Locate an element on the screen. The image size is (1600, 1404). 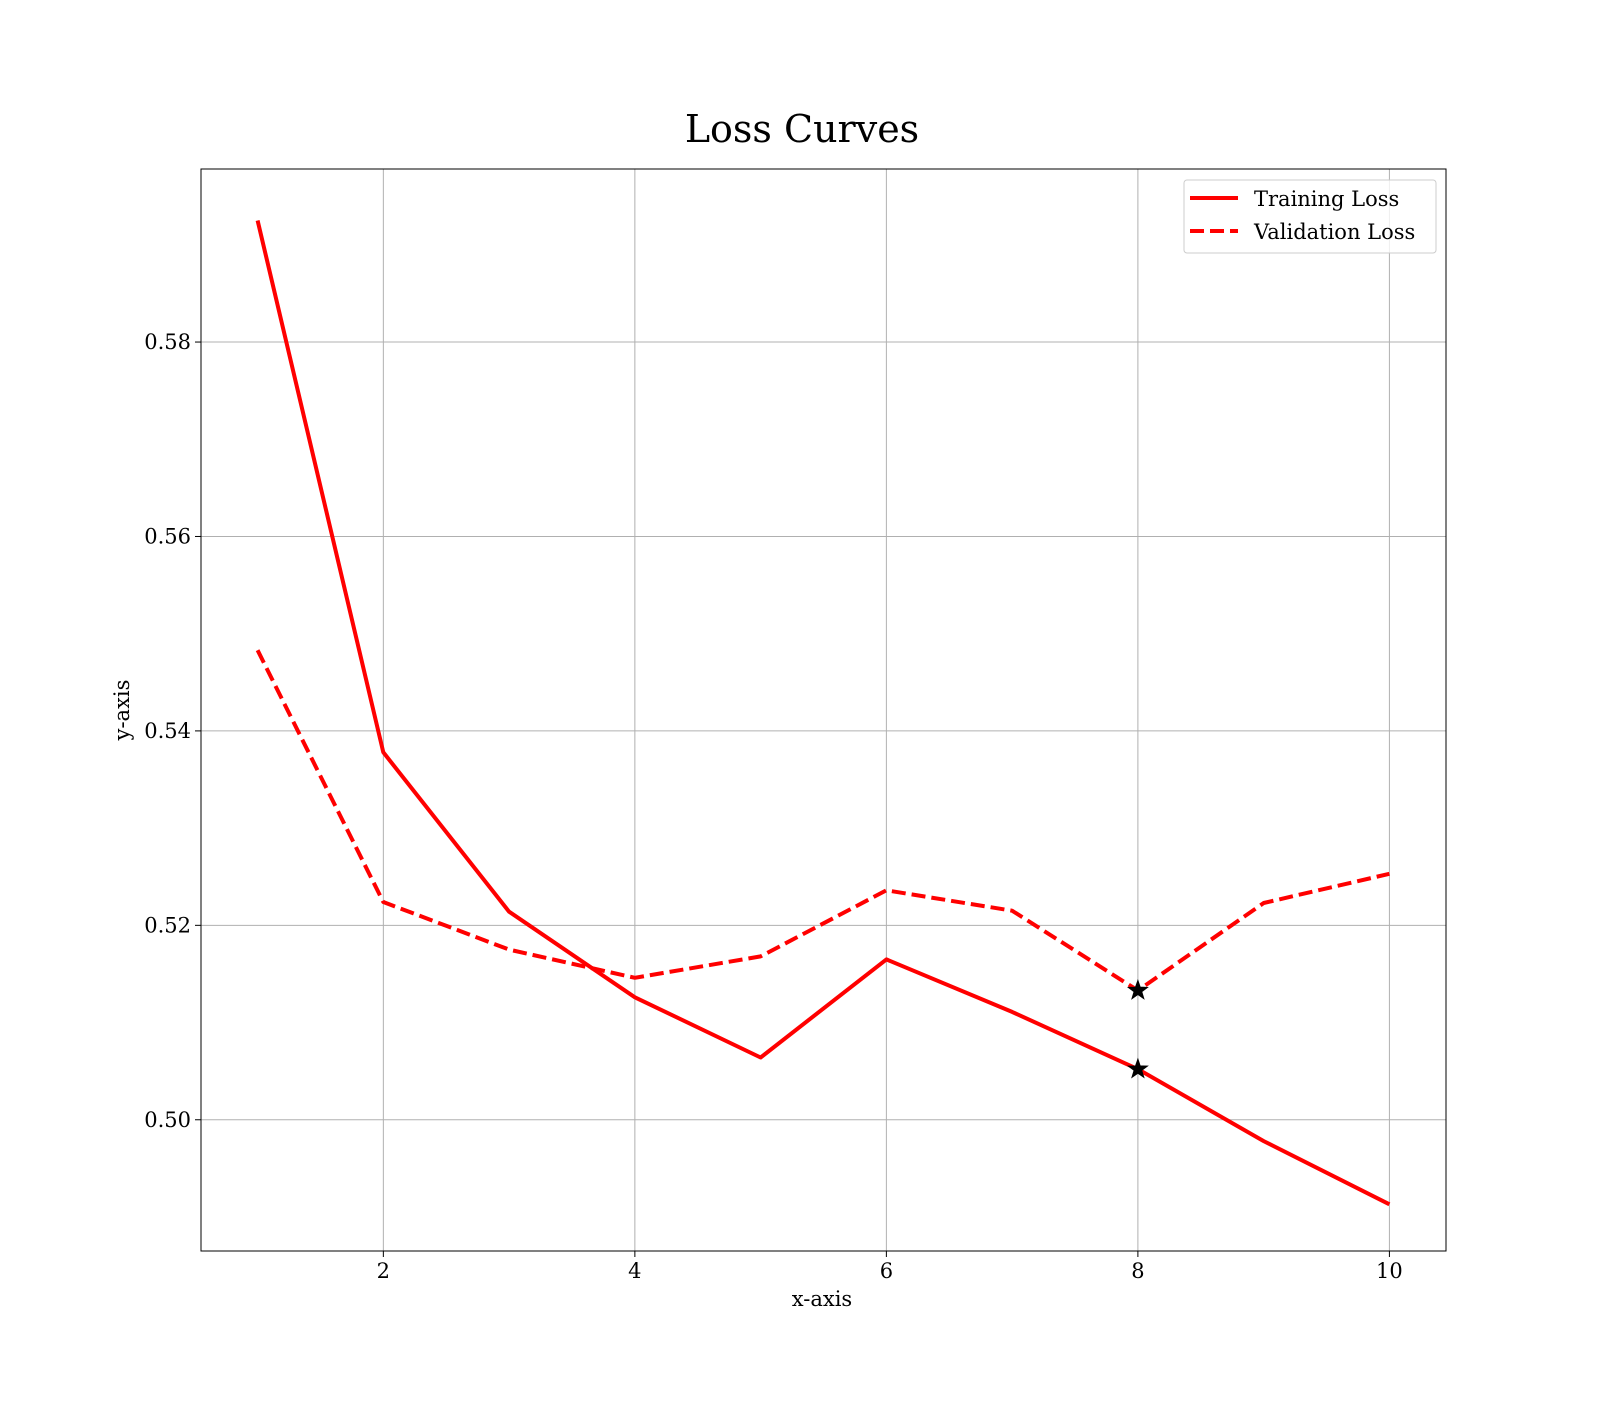
star-marker-training-loss is located at coordinates (1137, 1068).